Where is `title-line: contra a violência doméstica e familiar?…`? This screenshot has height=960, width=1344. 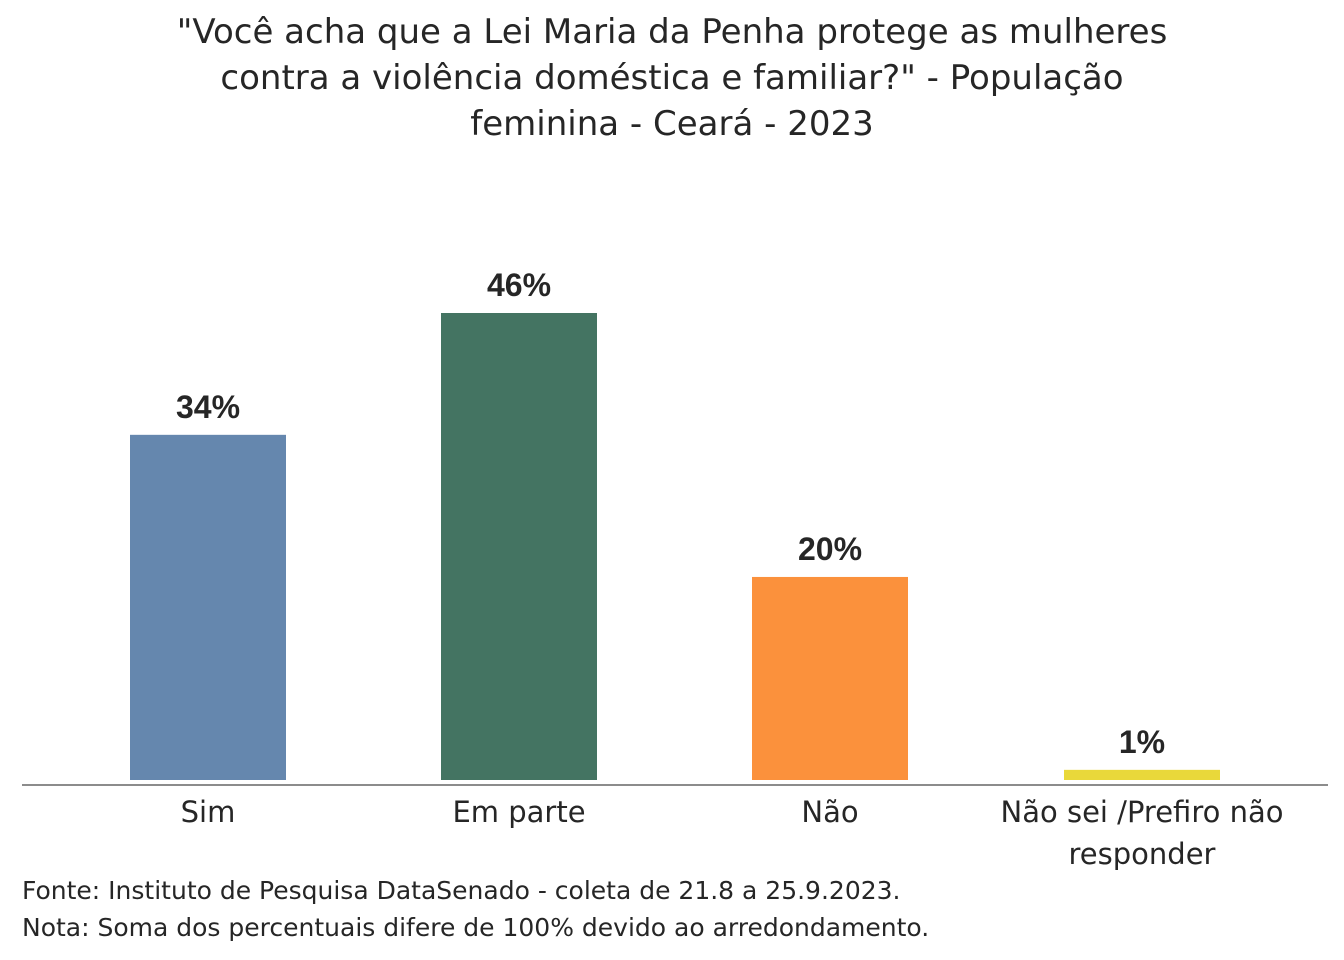 title-line: contra a violência doméstica e familiar?… is located at coordinates (671, 78).